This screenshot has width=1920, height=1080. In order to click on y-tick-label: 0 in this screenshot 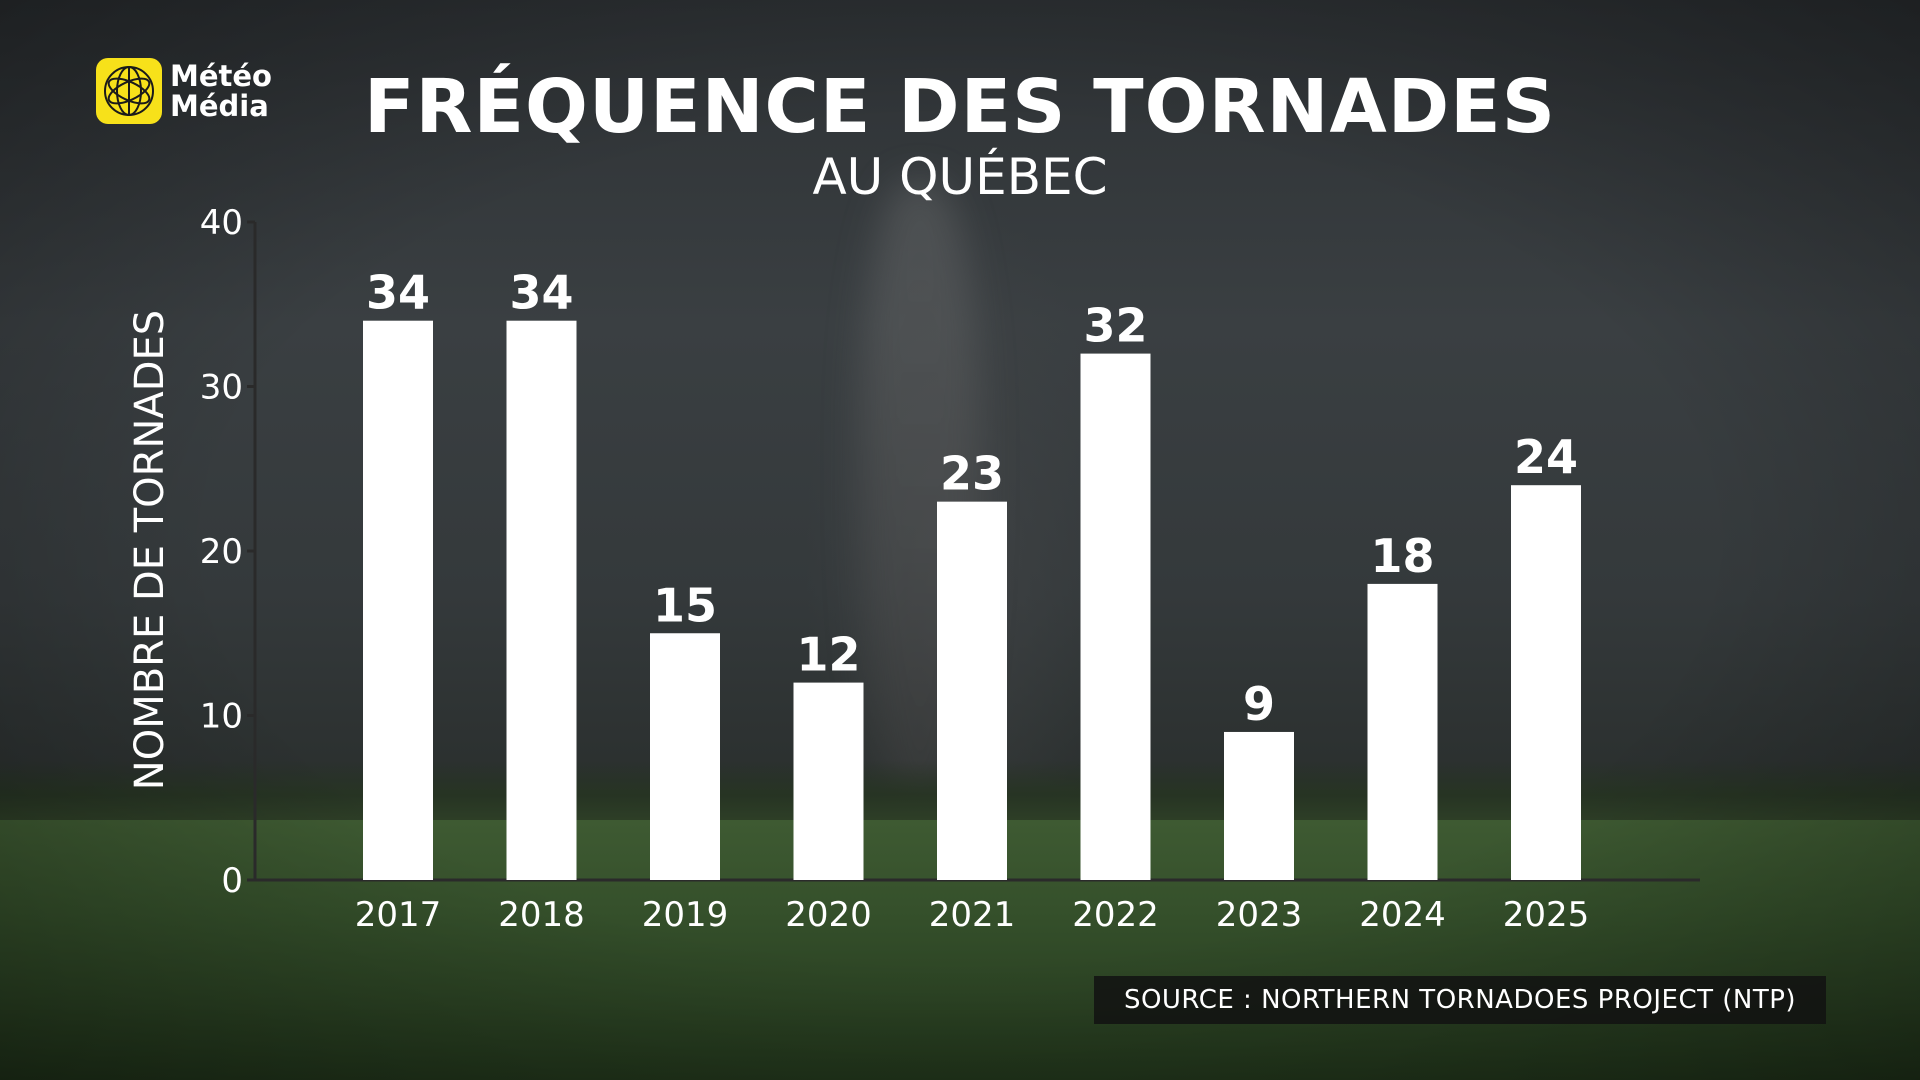, I will do `click(232, 881)`.